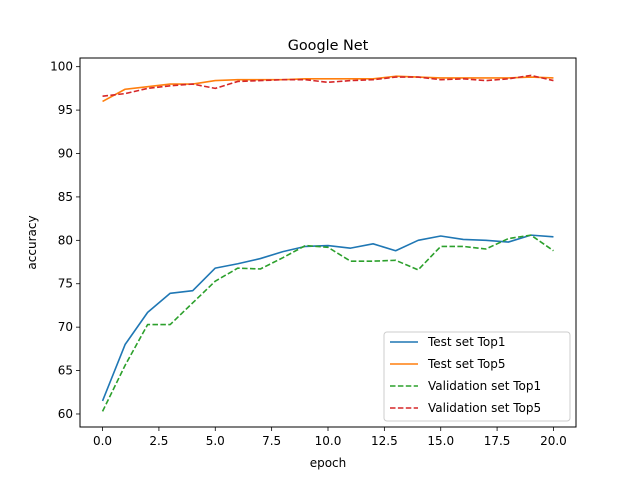 This screenshot has width=640, height=480. Describe the element at coordinates (65, 154) in the screenshot. I see `y-tick-label: 90` at that location.